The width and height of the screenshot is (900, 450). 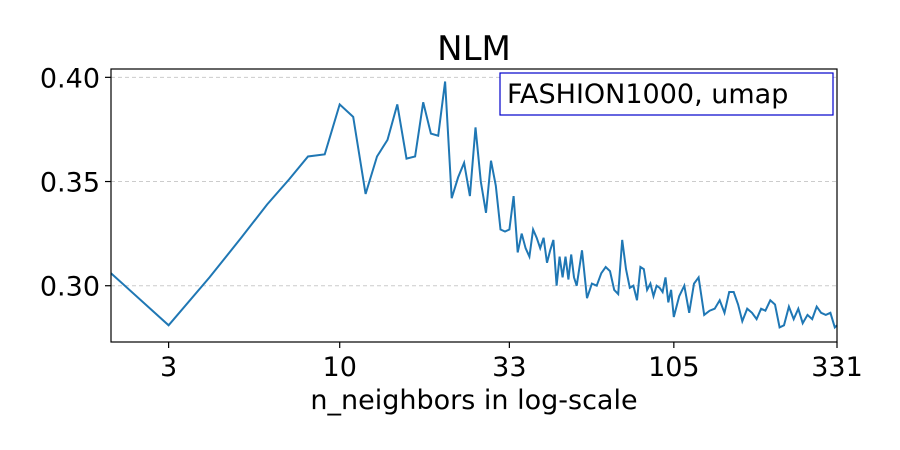 I want to click on x-tick-label: 10, so click(x=340, y=367).